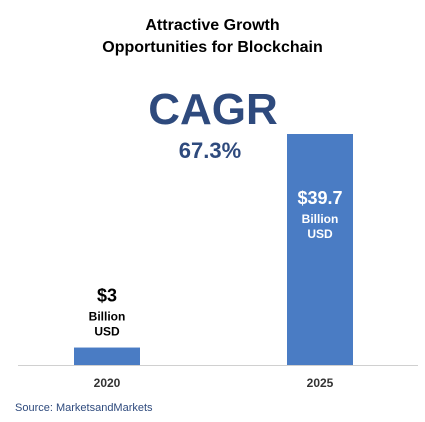 The height and width of the screenshot is (422, 425). What do you see at coordinates (212, 25) in the screenshot?
I see `chart-title-line-1: Attractive Growth` at bounding box center [212, 25].